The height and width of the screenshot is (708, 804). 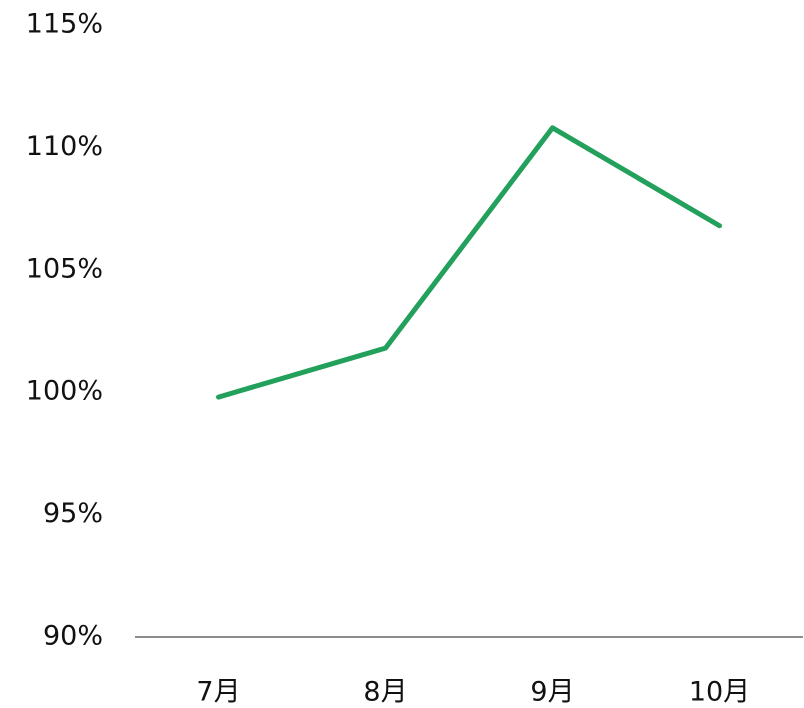 I want to click on y-tick-label: 110%, so click(x=64, y=146).